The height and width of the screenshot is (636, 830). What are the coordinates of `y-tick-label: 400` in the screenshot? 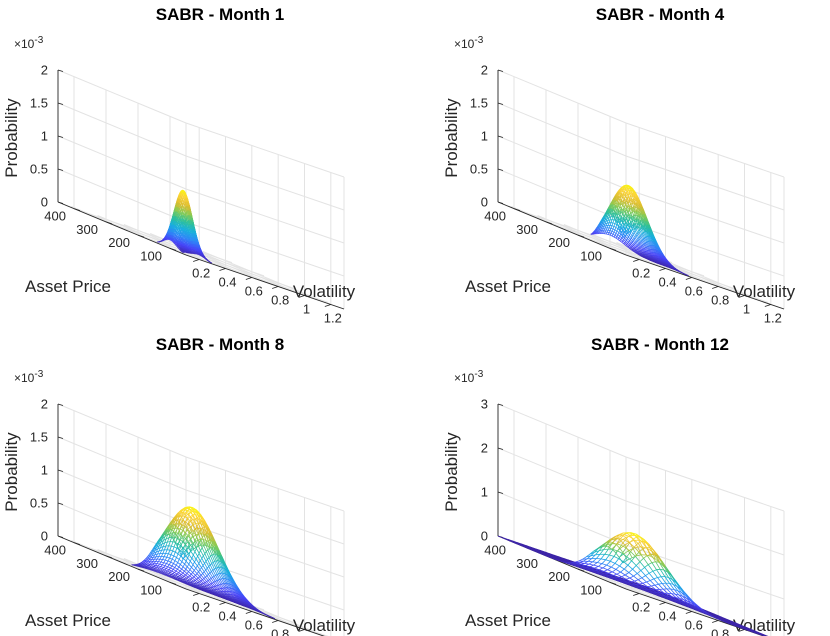 It's located at (55, 550).